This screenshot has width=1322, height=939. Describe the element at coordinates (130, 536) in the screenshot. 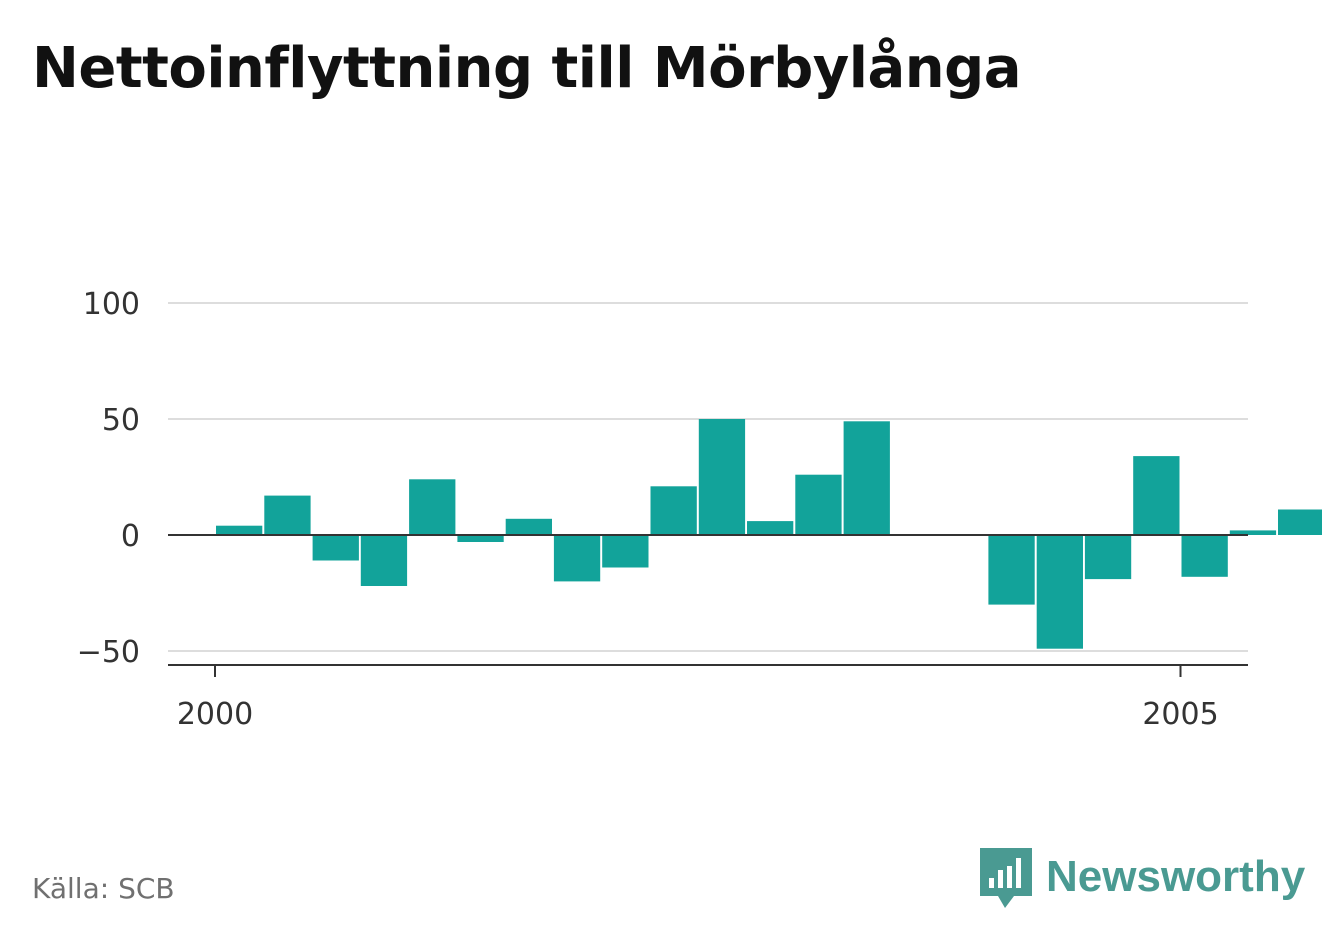

I see `y-tick-label: 0` at that location.